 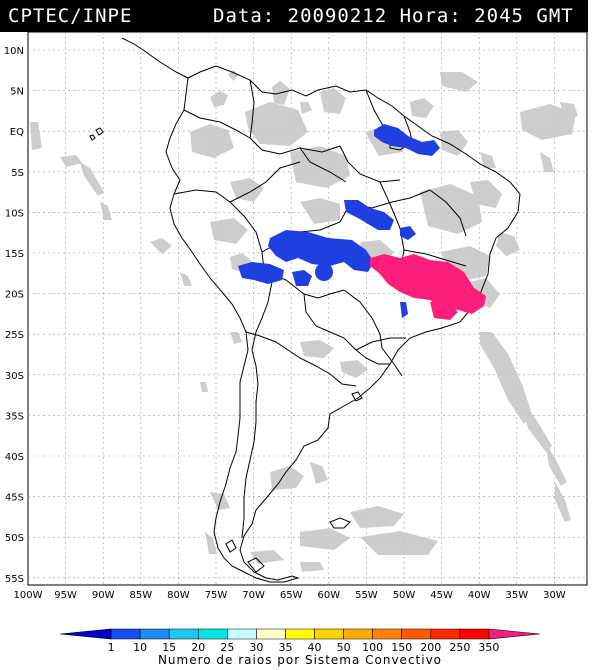 I want to click on colorbar-tick-label: 10, so click(x=140, y=647).